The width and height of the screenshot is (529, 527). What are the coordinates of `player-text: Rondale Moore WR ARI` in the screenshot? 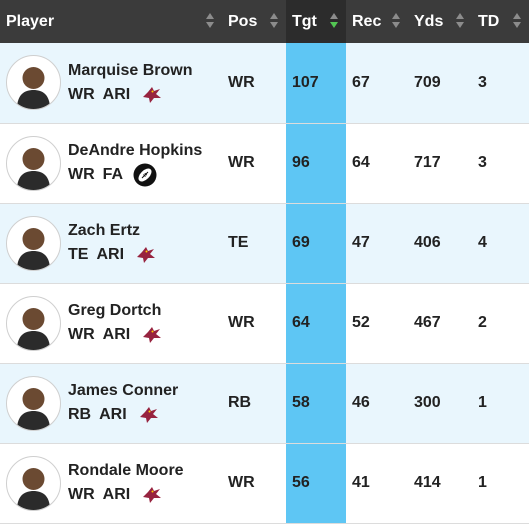 It's located at (126, 483).